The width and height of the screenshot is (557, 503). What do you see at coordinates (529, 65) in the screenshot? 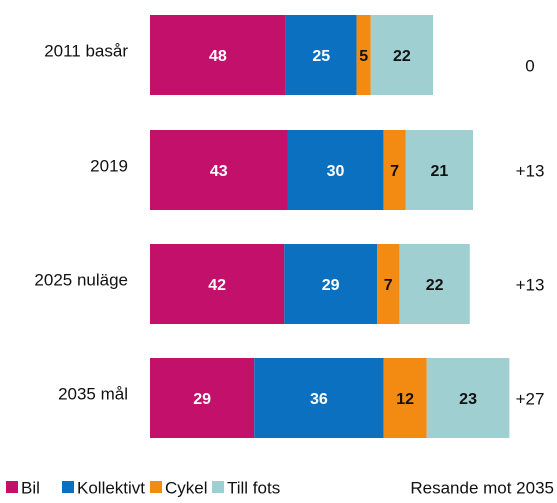
I see `growth-label: 0` at bounding box center [529, 65].